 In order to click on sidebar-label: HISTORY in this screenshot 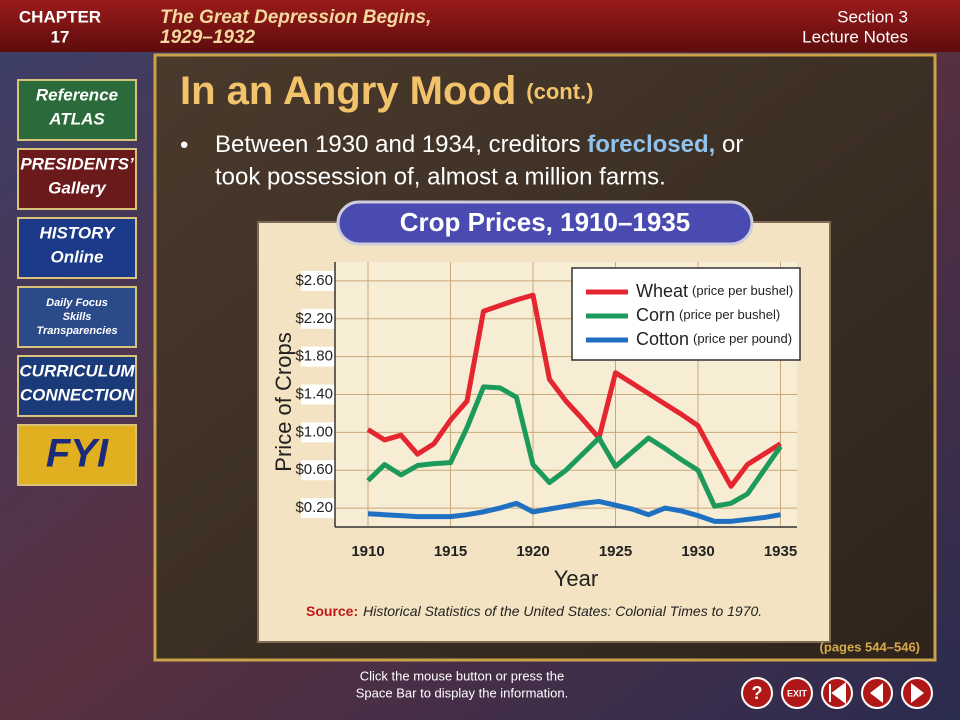, I will do `click(78, 232)`.